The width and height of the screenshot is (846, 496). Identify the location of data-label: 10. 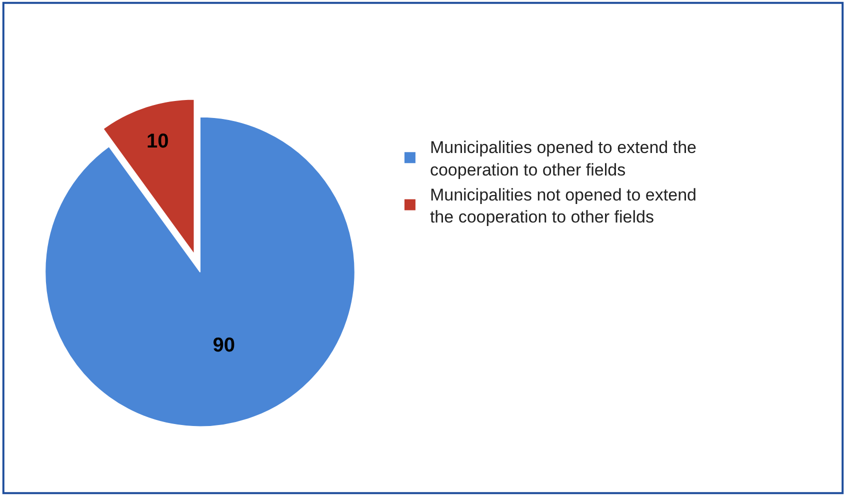
(157, 141).